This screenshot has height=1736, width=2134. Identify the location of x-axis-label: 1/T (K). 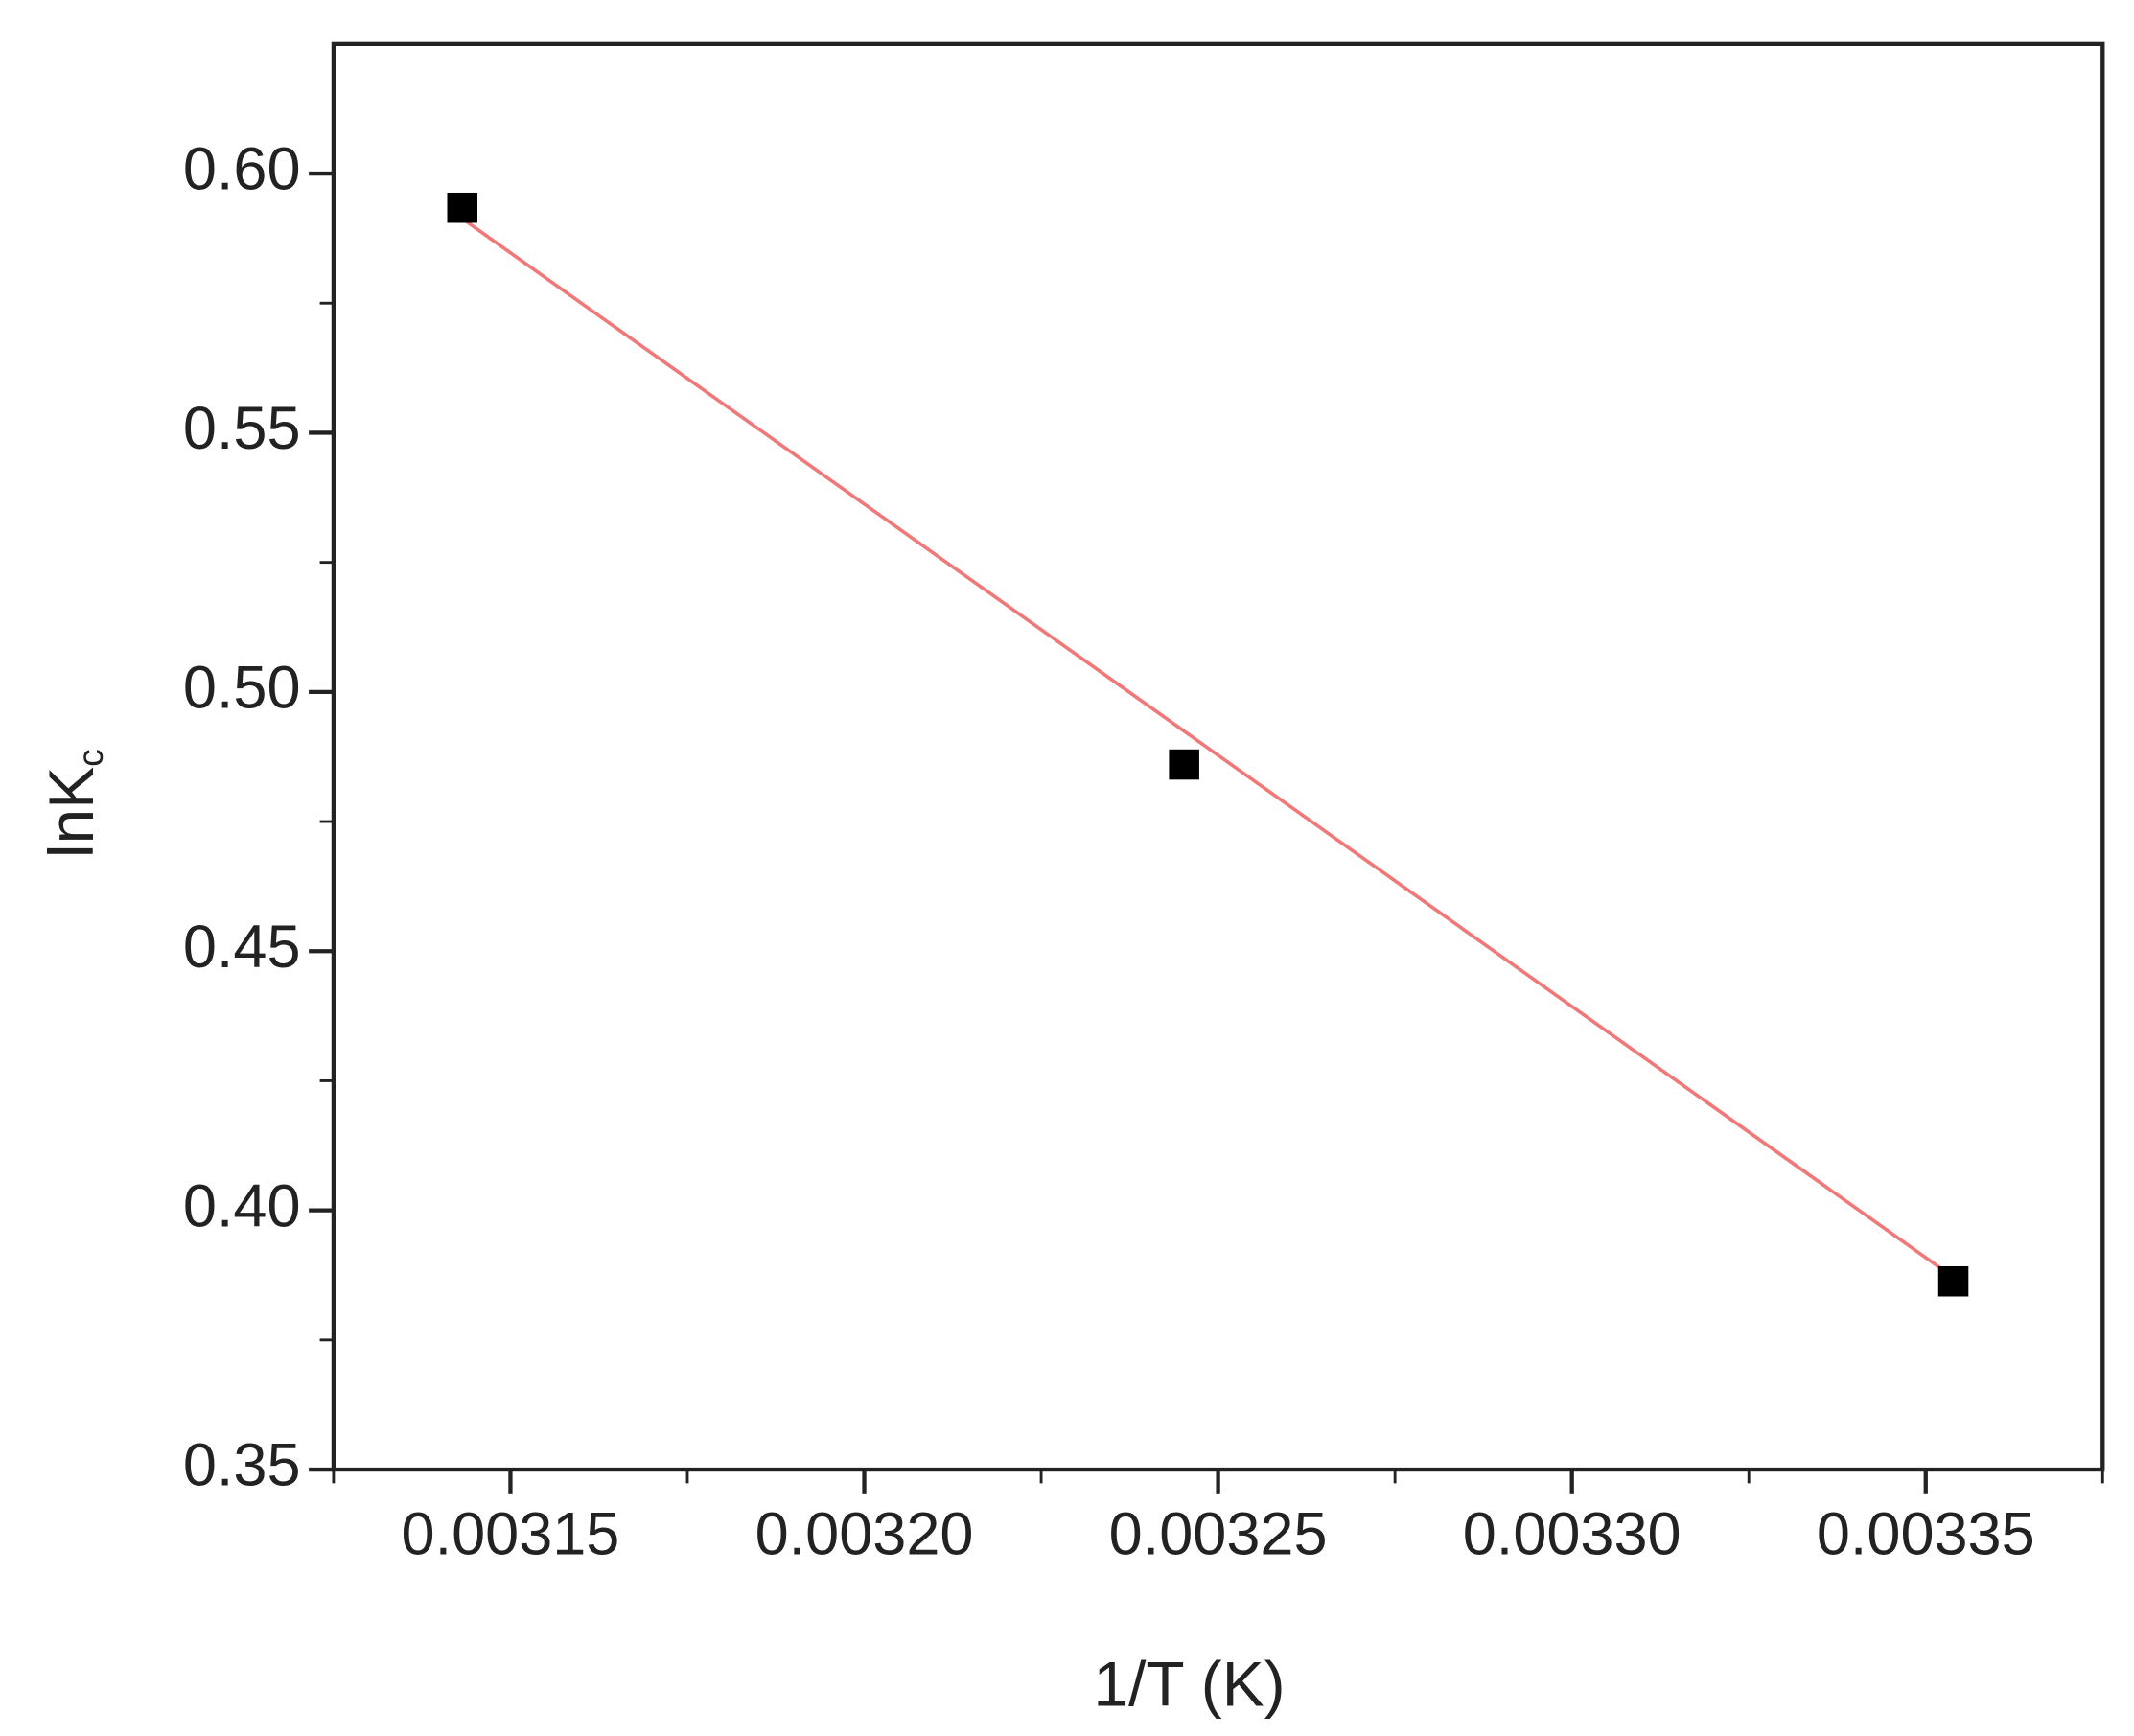
(1189, 1684).